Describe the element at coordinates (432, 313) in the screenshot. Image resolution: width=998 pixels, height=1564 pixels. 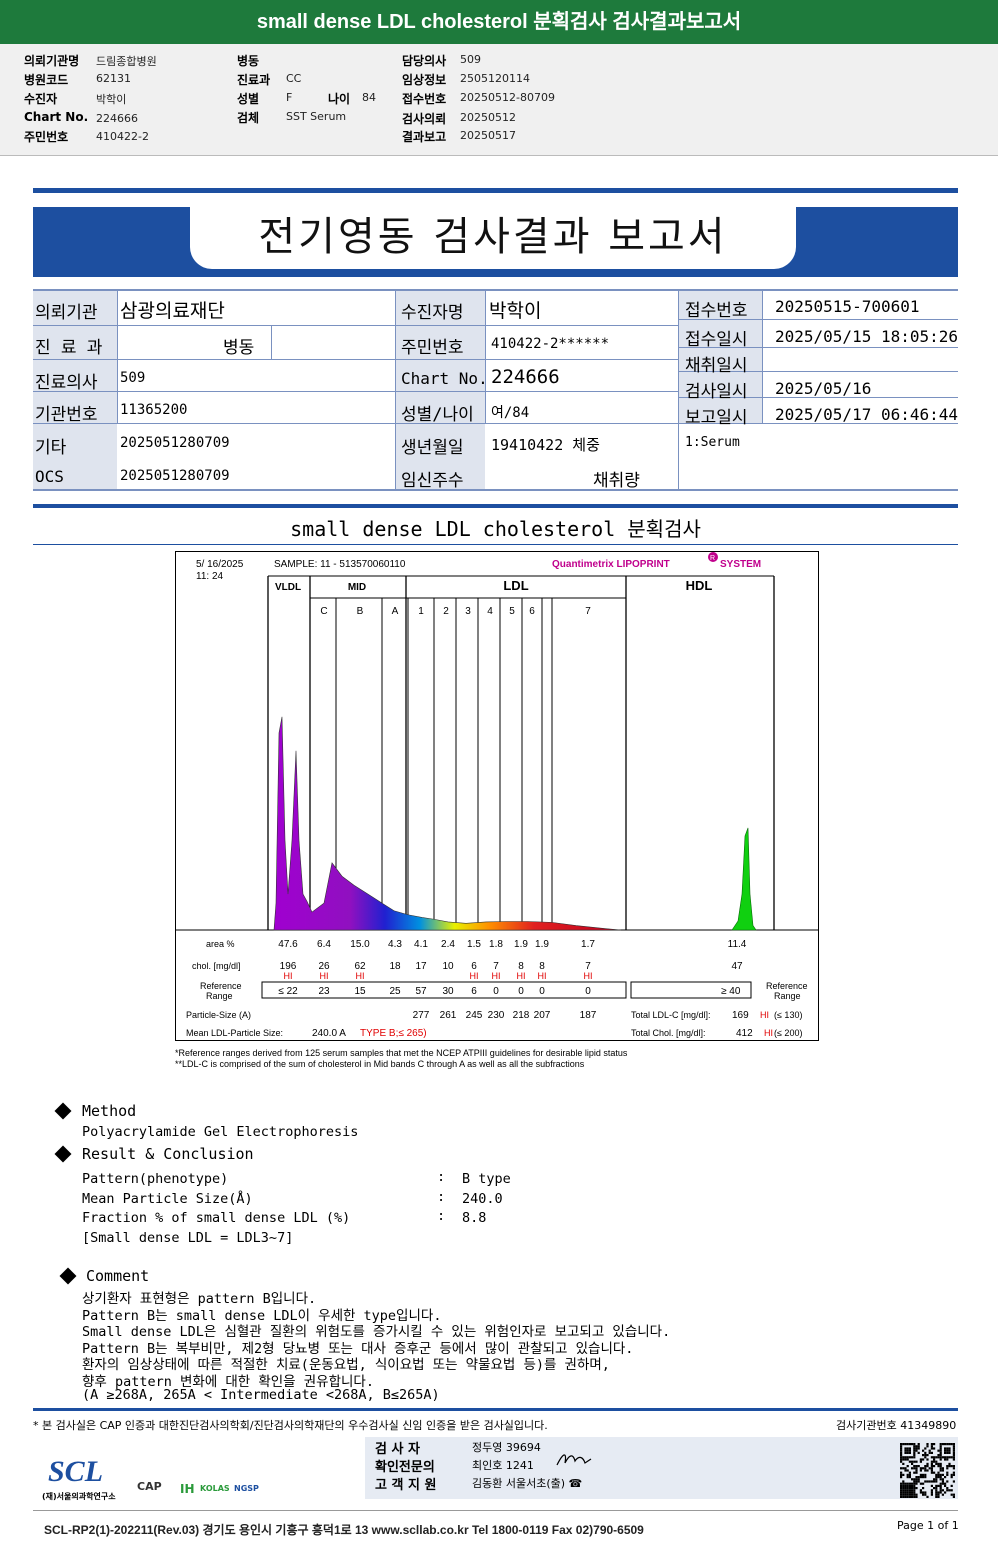
I see `info-label: 수진자명` at that location.